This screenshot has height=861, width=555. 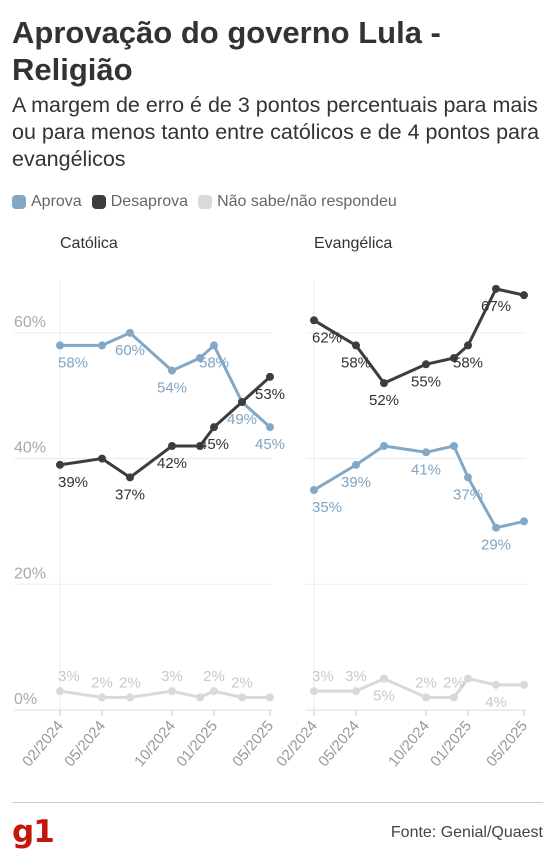 I want to click on legend-item-desaprova: Desaprova, so click(x=140, y=202).